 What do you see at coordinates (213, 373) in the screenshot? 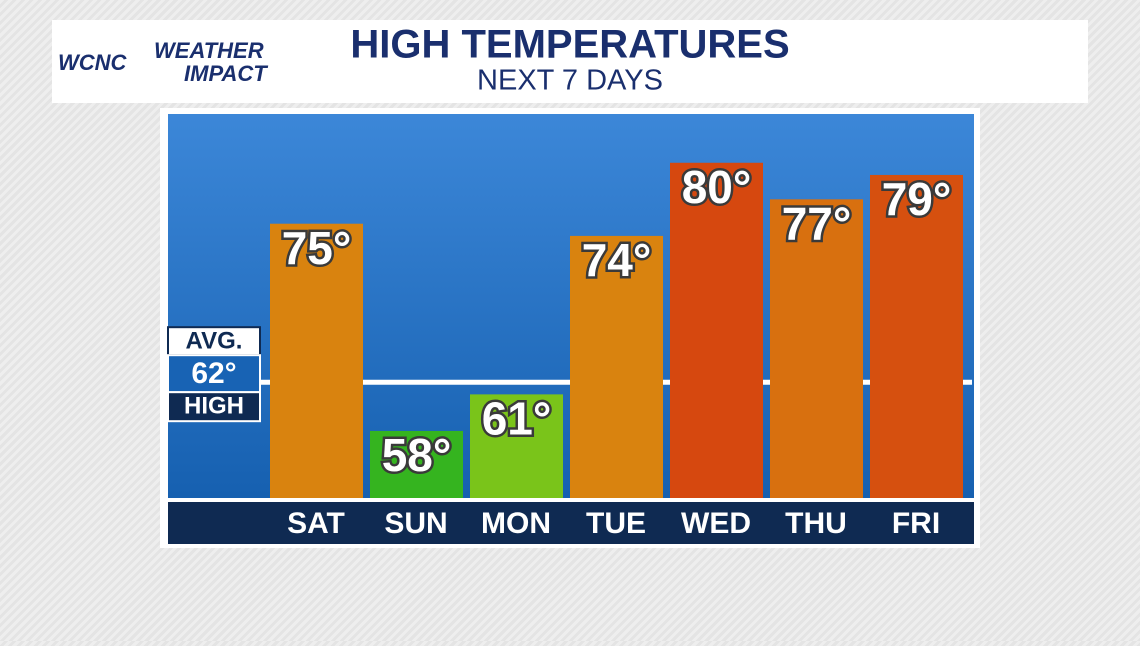
I see `avg-value: 62°` at bounding box center [213, 373].